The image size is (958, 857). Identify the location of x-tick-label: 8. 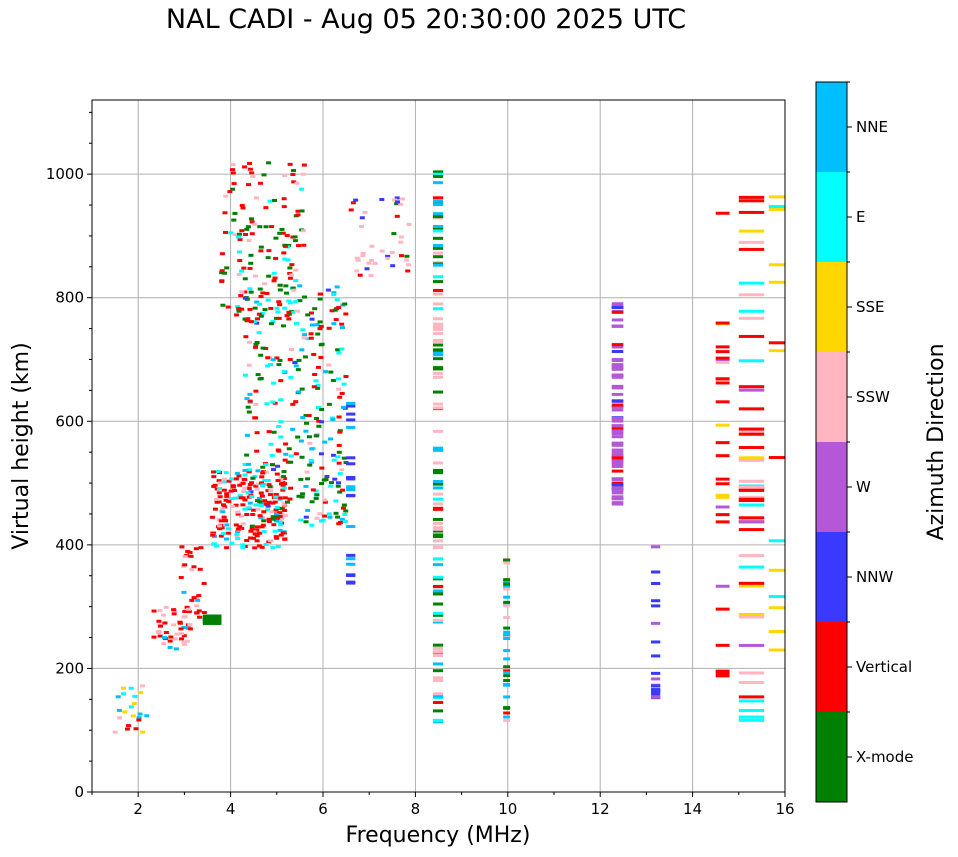
(416, 809).